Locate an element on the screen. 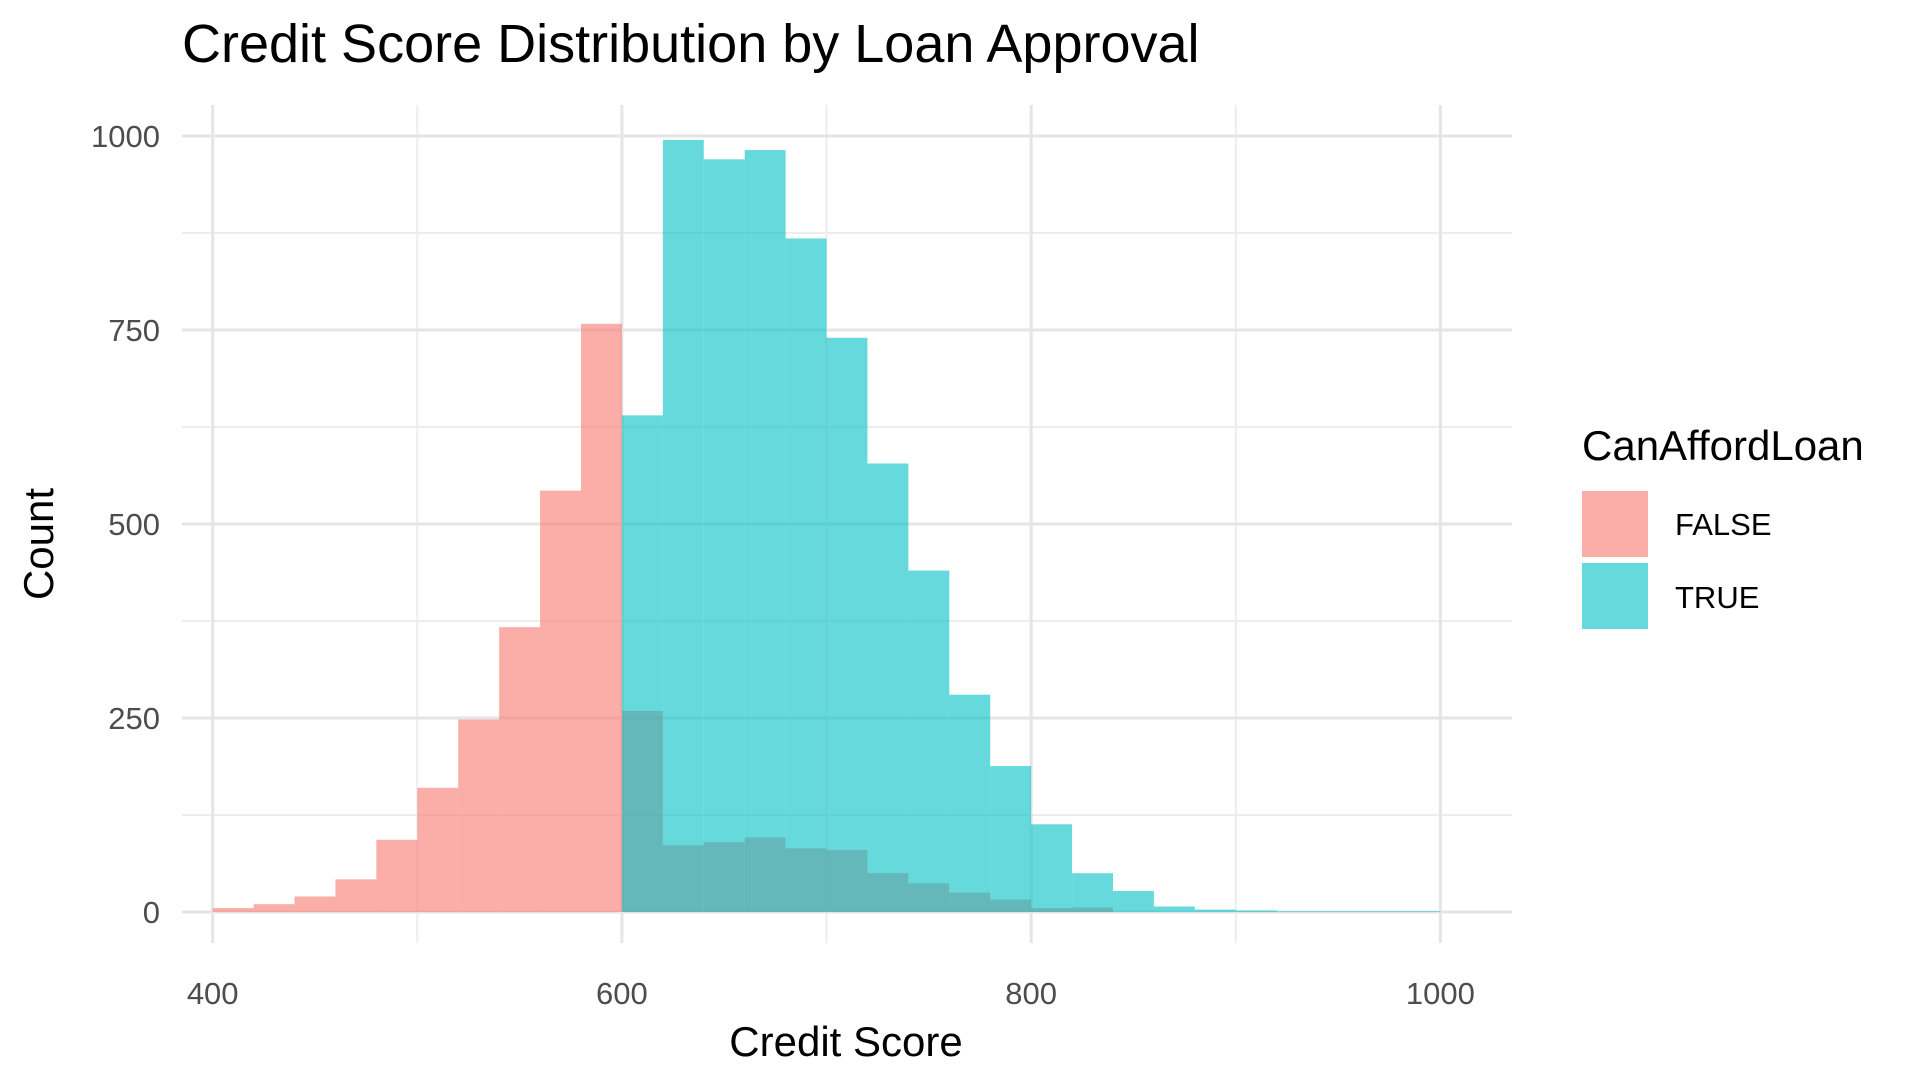 The image size is (1920, 1080). legend-true-label: TRUE is located at coordinates (1717, 597).